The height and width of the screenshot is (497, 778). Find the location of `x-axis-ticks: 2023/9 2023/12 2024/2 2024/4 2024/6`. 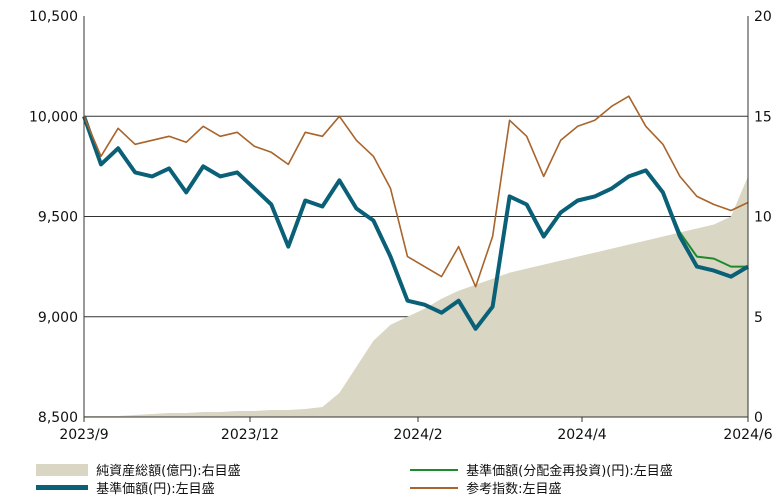

x-axis-ticks: 2023/9 2023/12 2024/2 2024/4 2024/6 is located at coordinates (416, 430).